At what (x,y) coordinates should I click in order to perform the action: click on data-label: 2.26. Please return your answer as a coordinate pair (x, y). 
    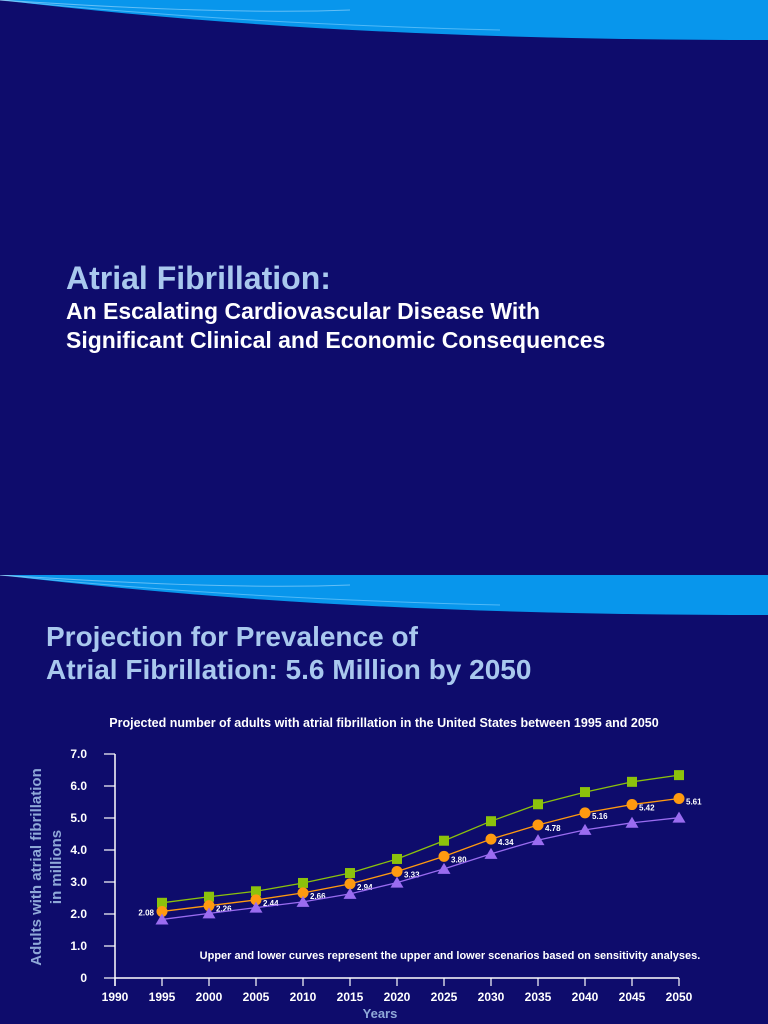
    Looking at the image, I should click on (224, 909).